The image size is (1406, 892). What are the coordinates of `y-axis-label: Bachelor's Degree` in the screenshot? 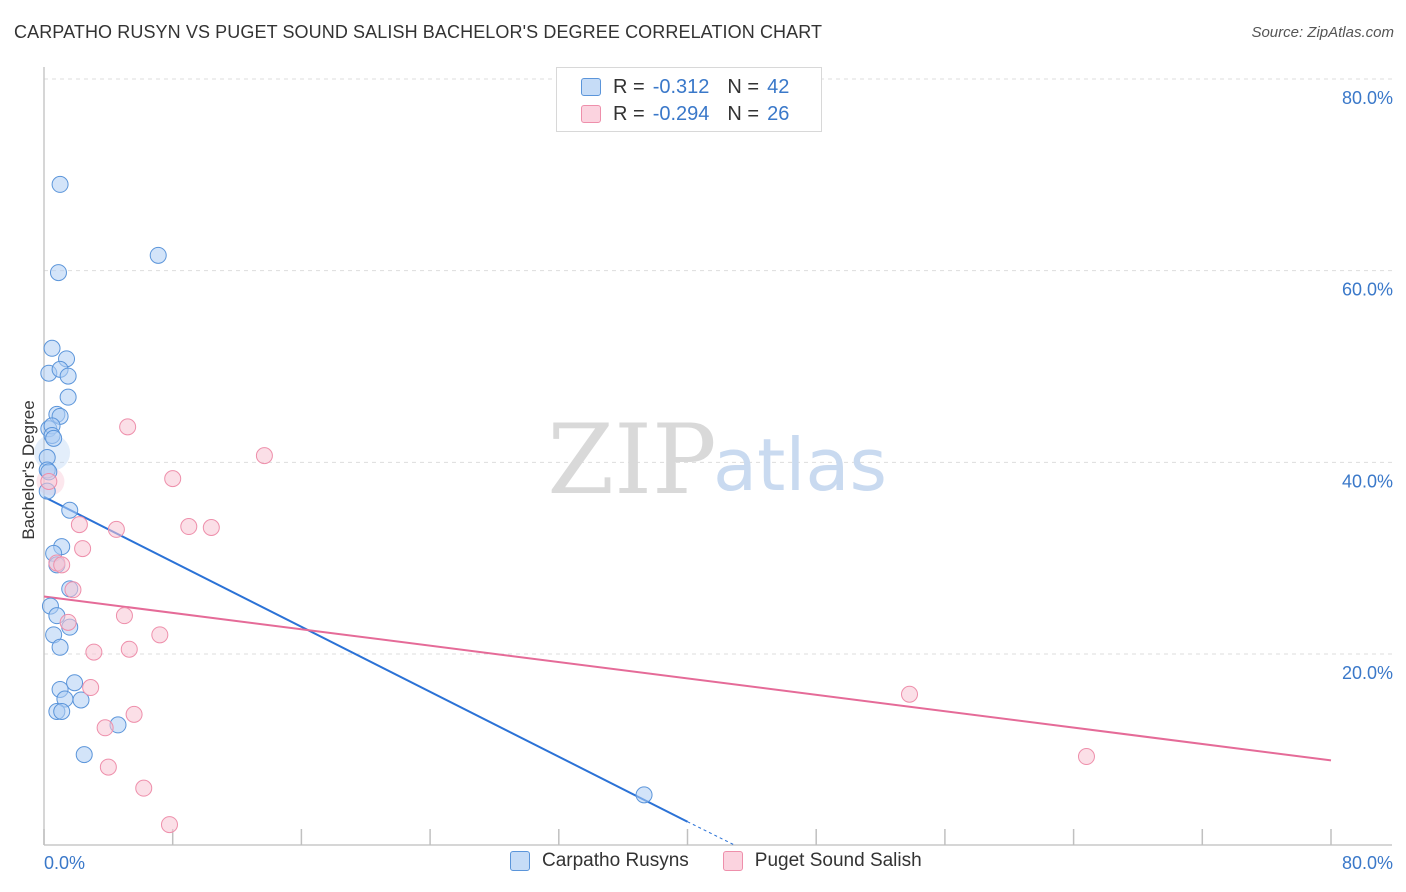 It's located at (28, 469).